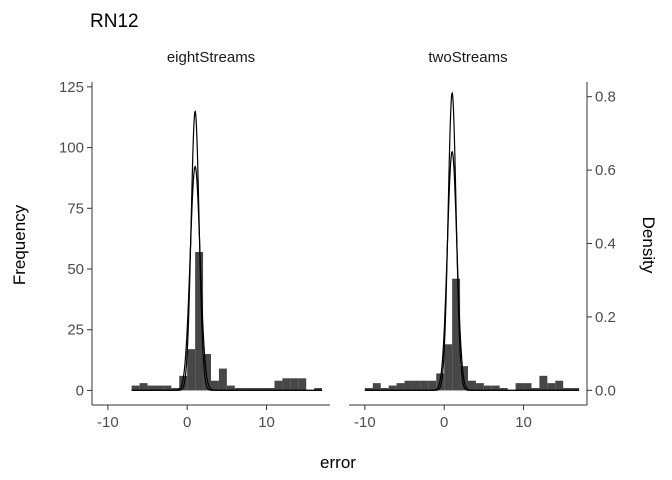  I want to click on y-right-tick-label: 0.8, so click(605, 97).